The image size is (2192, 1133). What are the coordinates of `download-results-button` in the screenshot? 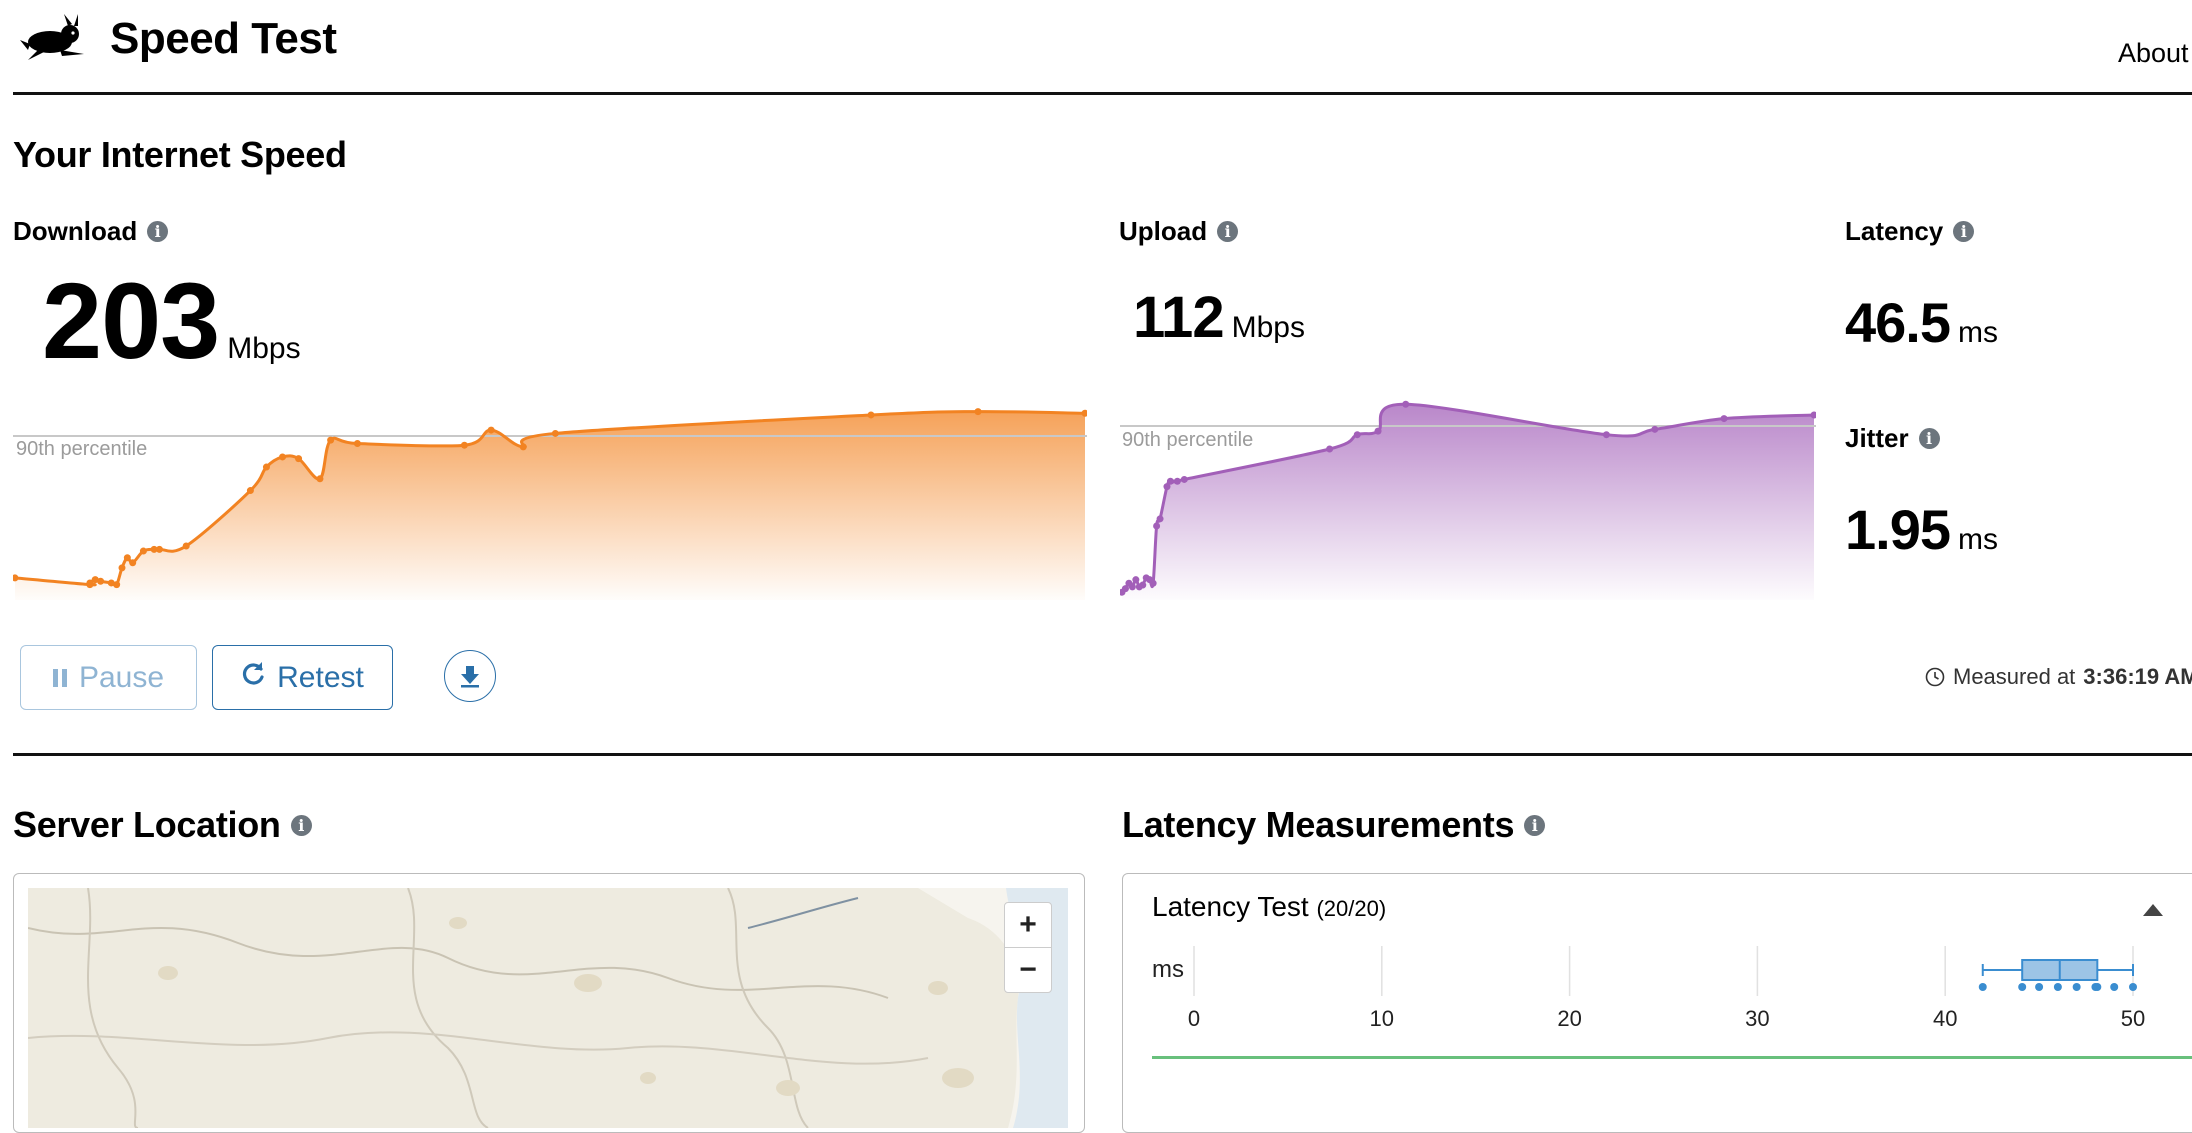 It's located at (470, 676).